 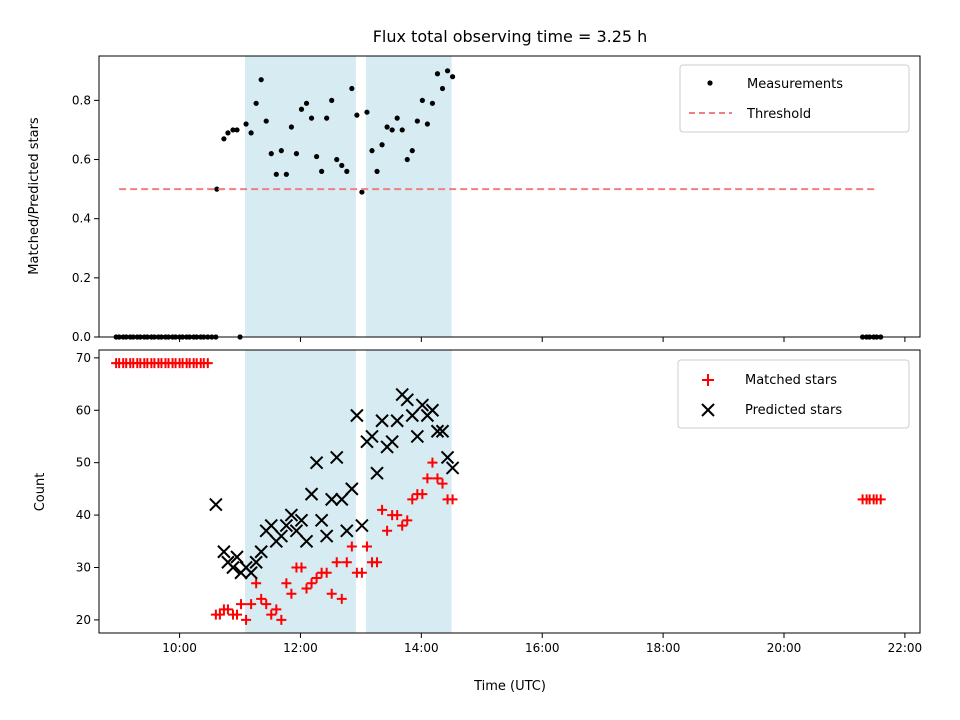 I want to click on y-tick-label: 0.4, so click(x=81, y=219).